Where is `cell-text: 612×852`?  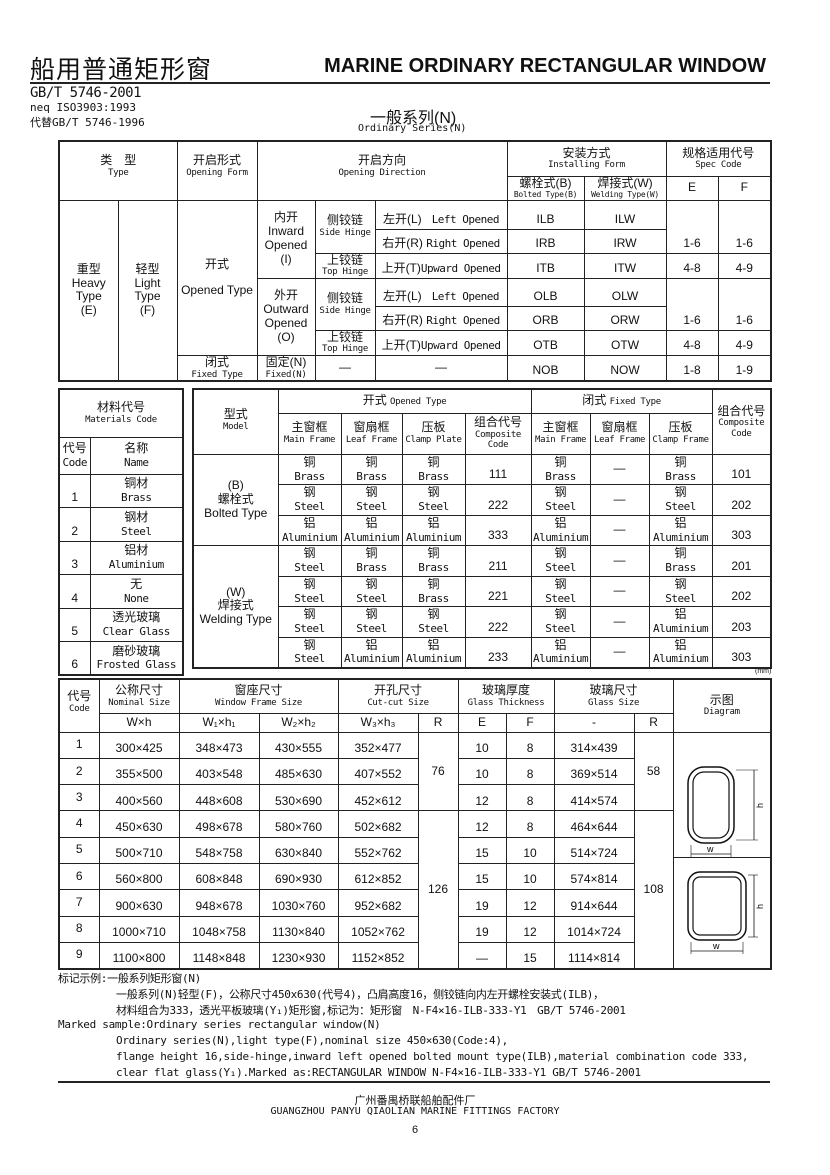 cell-text: 612×852 is located at coordinates (378, 879).